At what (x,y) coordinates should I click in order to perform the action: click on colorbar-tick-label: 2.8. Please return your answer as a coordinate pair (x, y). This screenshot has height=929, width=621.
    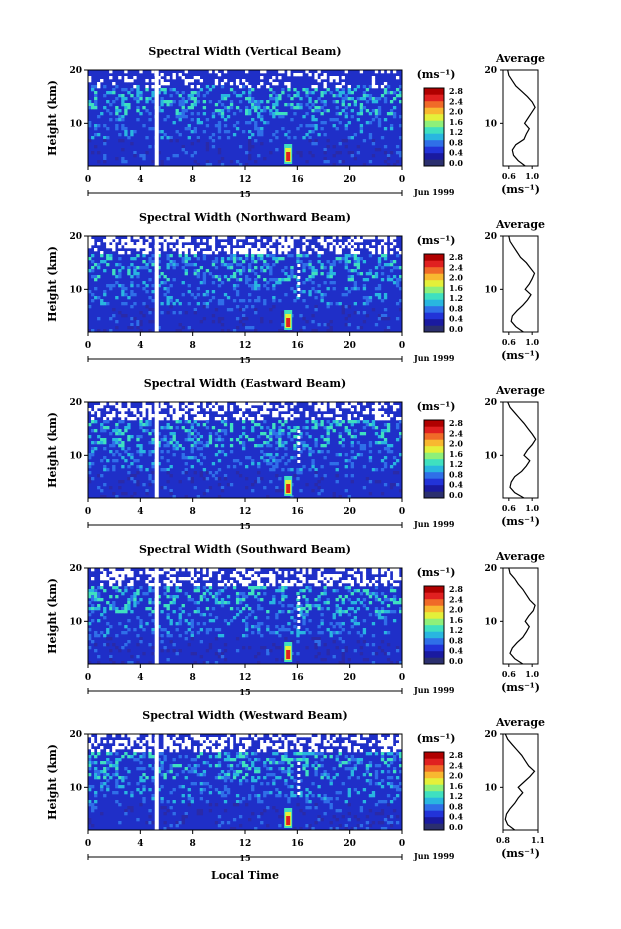
    Looking at the image, I should click on (456, 755).